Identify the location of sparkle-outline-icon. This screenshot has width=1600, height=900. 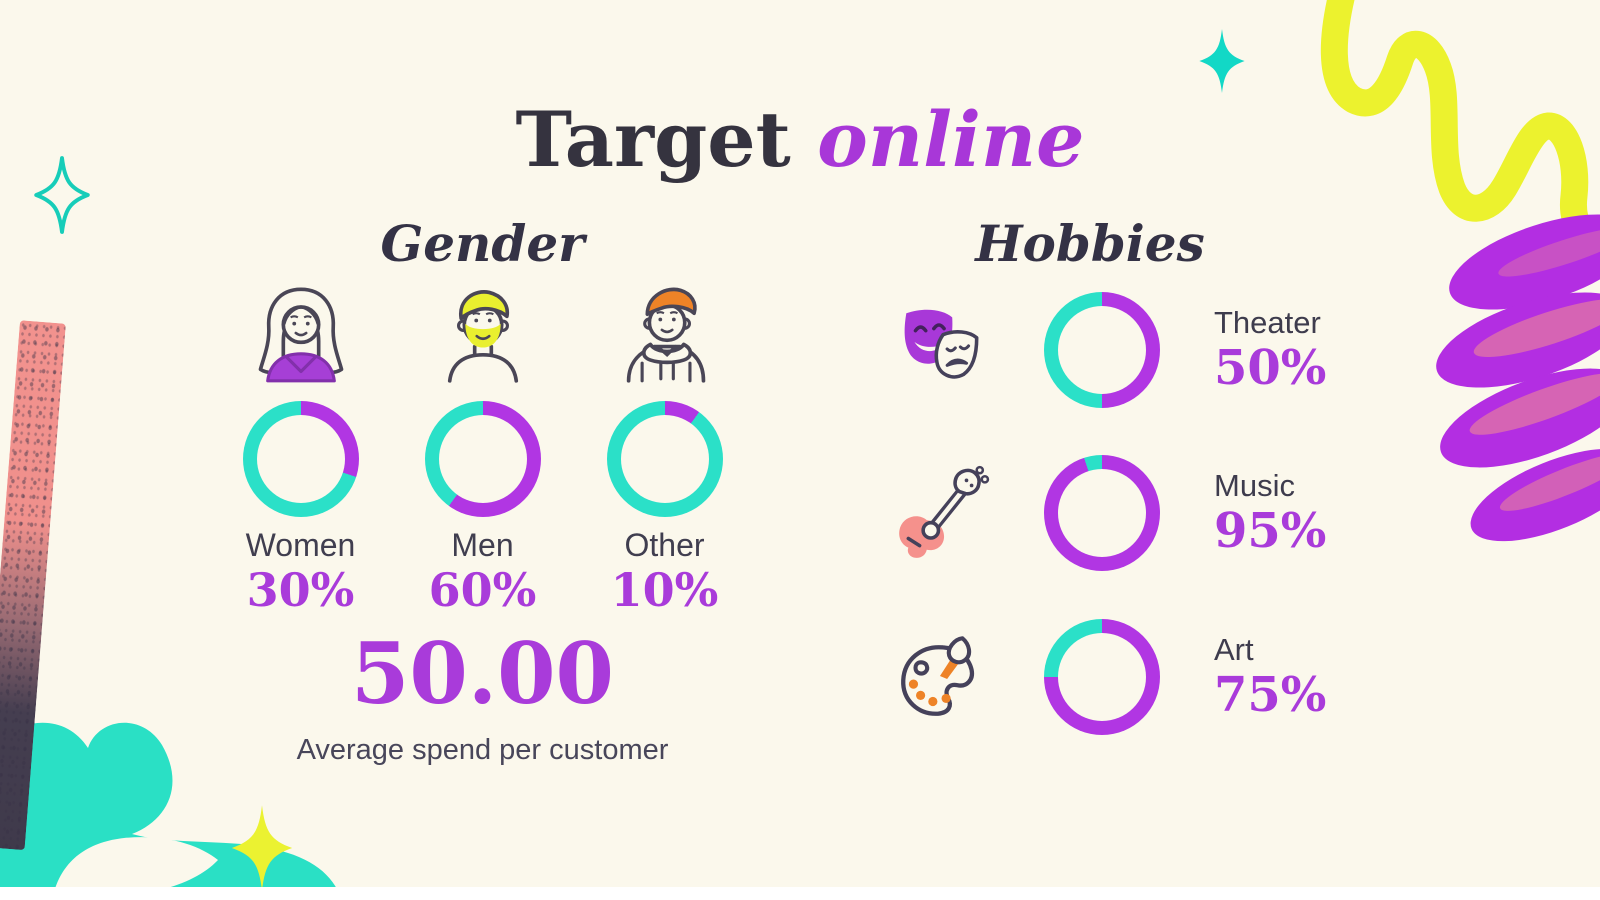
(62, 195).